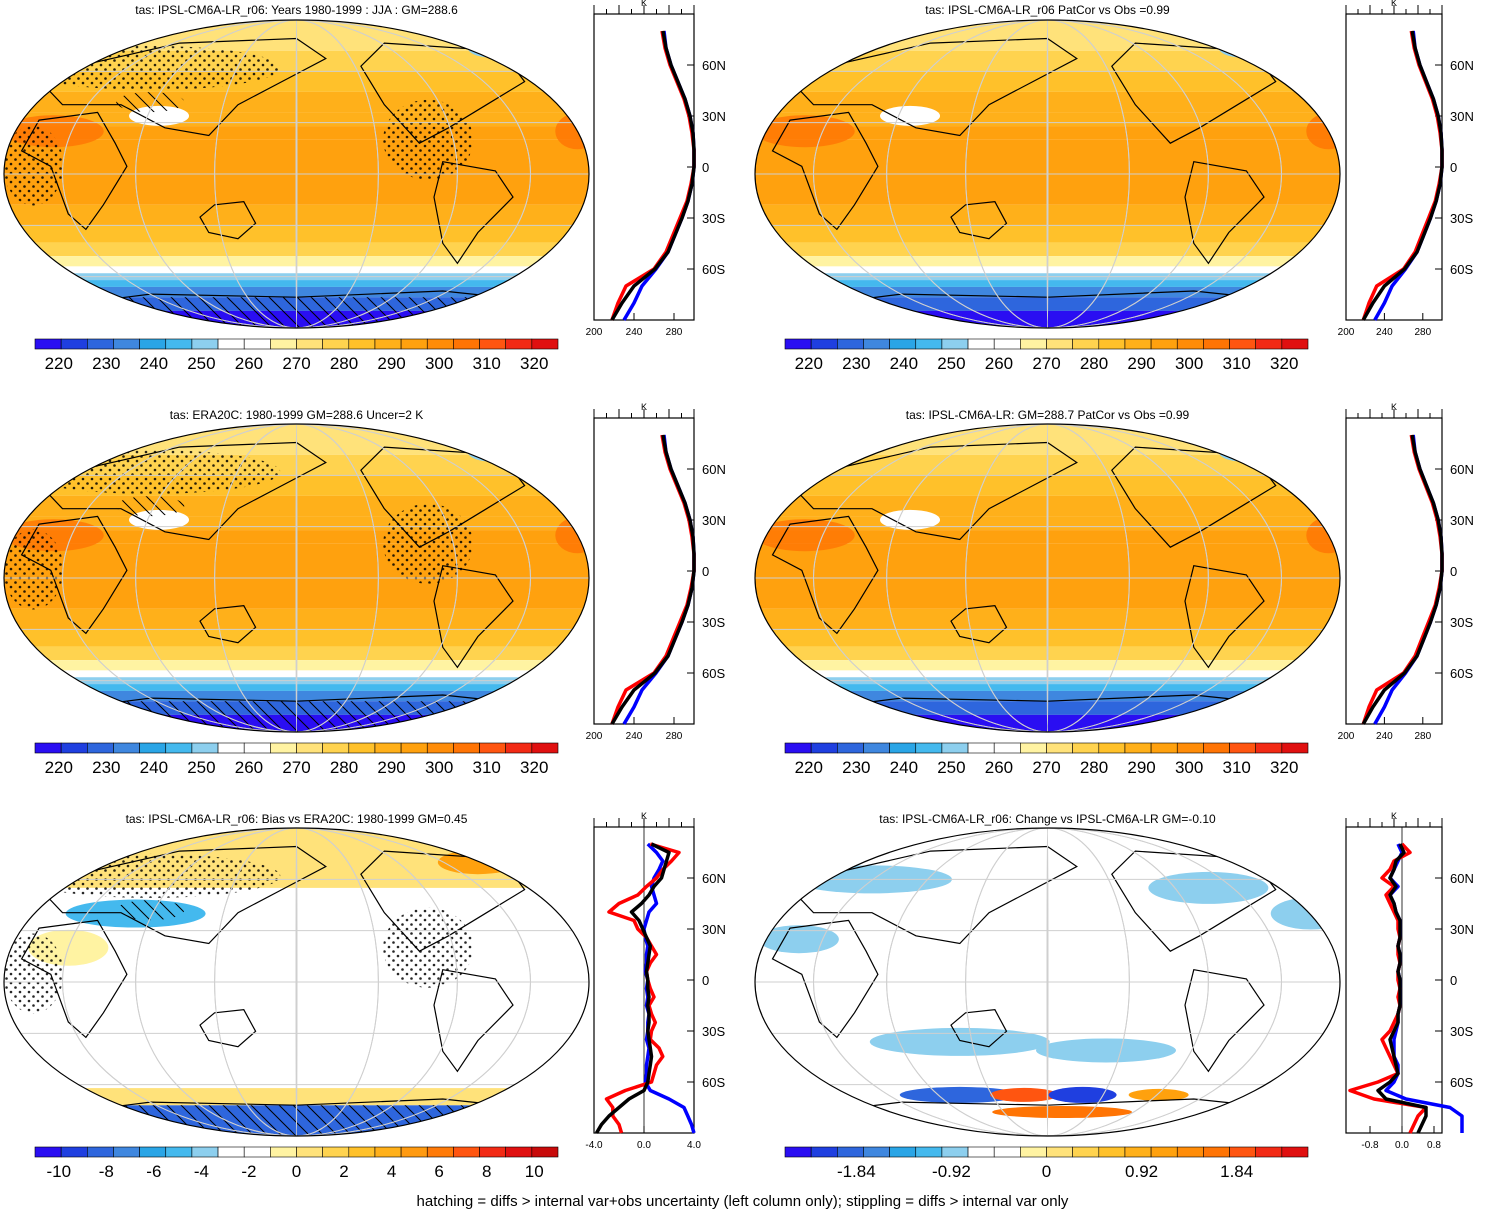 This screenshot has height=1212, width=1485. I want to click on greenland-coastline, so click(527, 850).